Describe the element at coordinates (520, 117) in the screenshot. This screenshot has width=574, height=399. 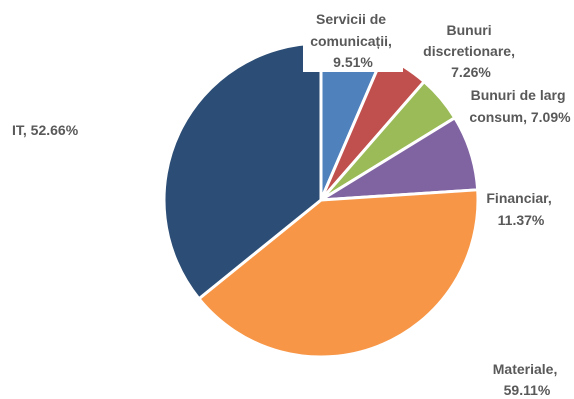
I see `label-line: consum, 7.09%` at that location.